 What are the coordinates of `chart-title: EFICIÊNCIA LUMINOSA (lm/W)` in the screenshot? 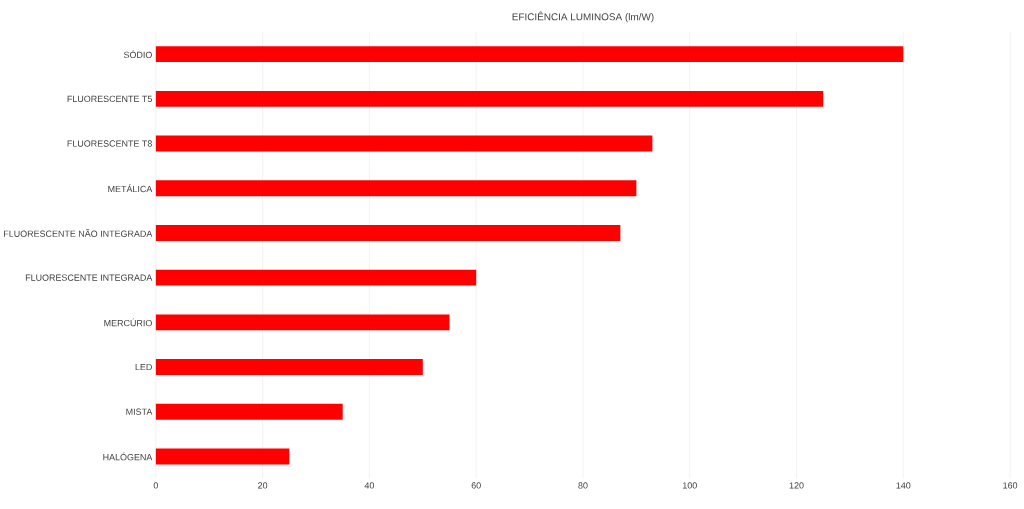 It's located at (583, 17).